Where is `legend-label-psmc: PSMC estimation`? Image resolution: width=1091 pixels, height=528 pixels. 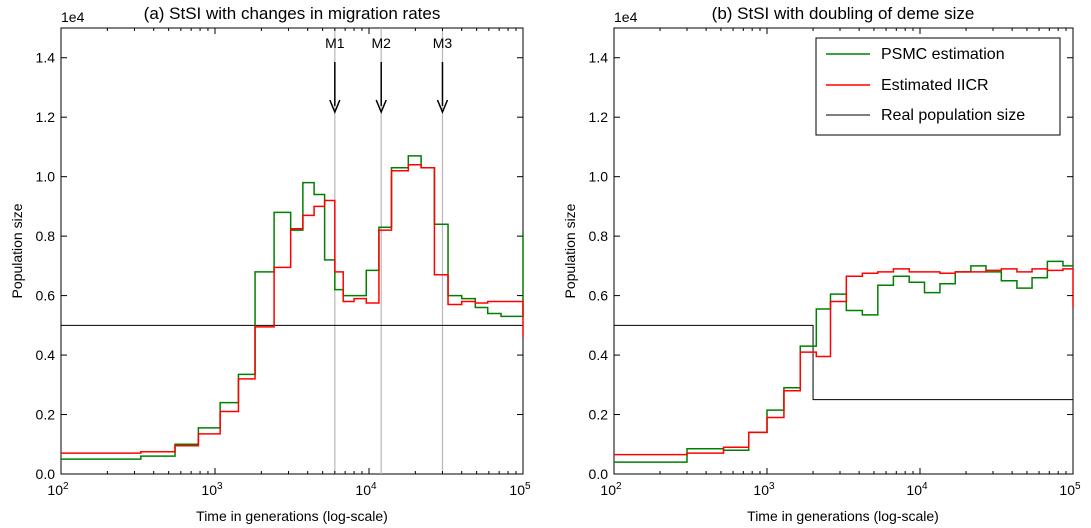 legend-label-psmc: PSMC estimation is located at coordinates (943, 54).